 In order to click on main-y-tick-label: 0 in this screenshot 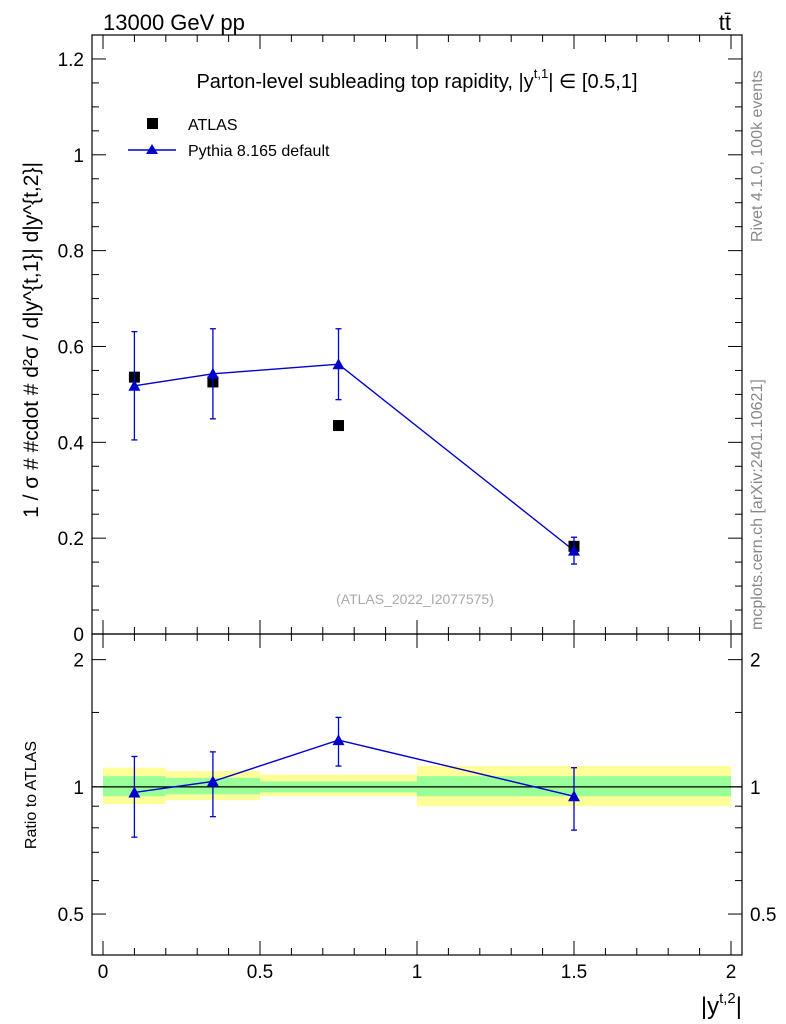, I will do `click(78, 635)`.